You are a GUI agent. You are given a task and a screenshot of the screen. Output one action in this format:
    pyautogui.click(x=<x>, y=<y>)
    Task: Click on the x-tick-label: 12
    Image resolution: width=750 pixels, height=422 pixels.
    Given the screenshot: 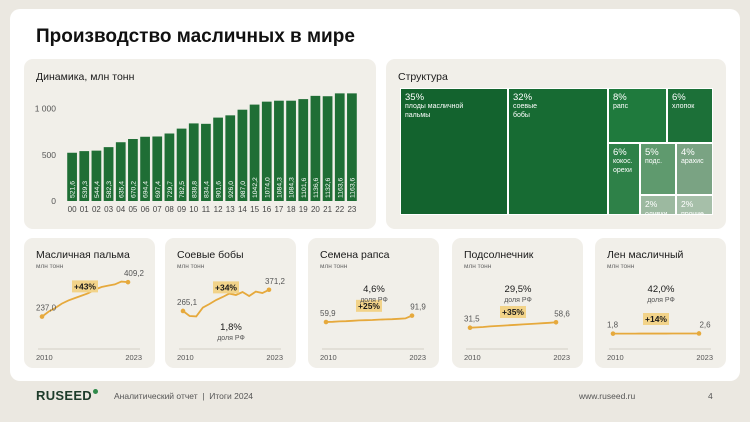 What is the action you would take?
    pyautogui.click(x=218, y=209)
    